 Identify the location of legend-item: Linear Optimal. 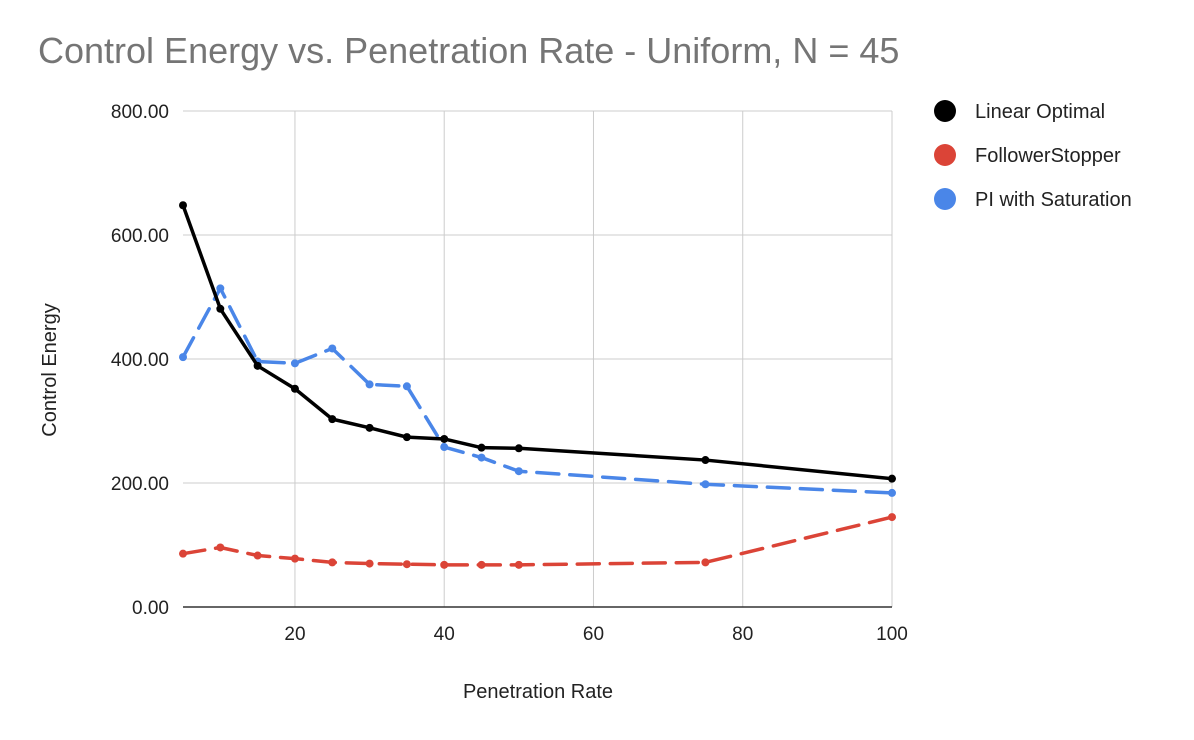
(1019, 111).